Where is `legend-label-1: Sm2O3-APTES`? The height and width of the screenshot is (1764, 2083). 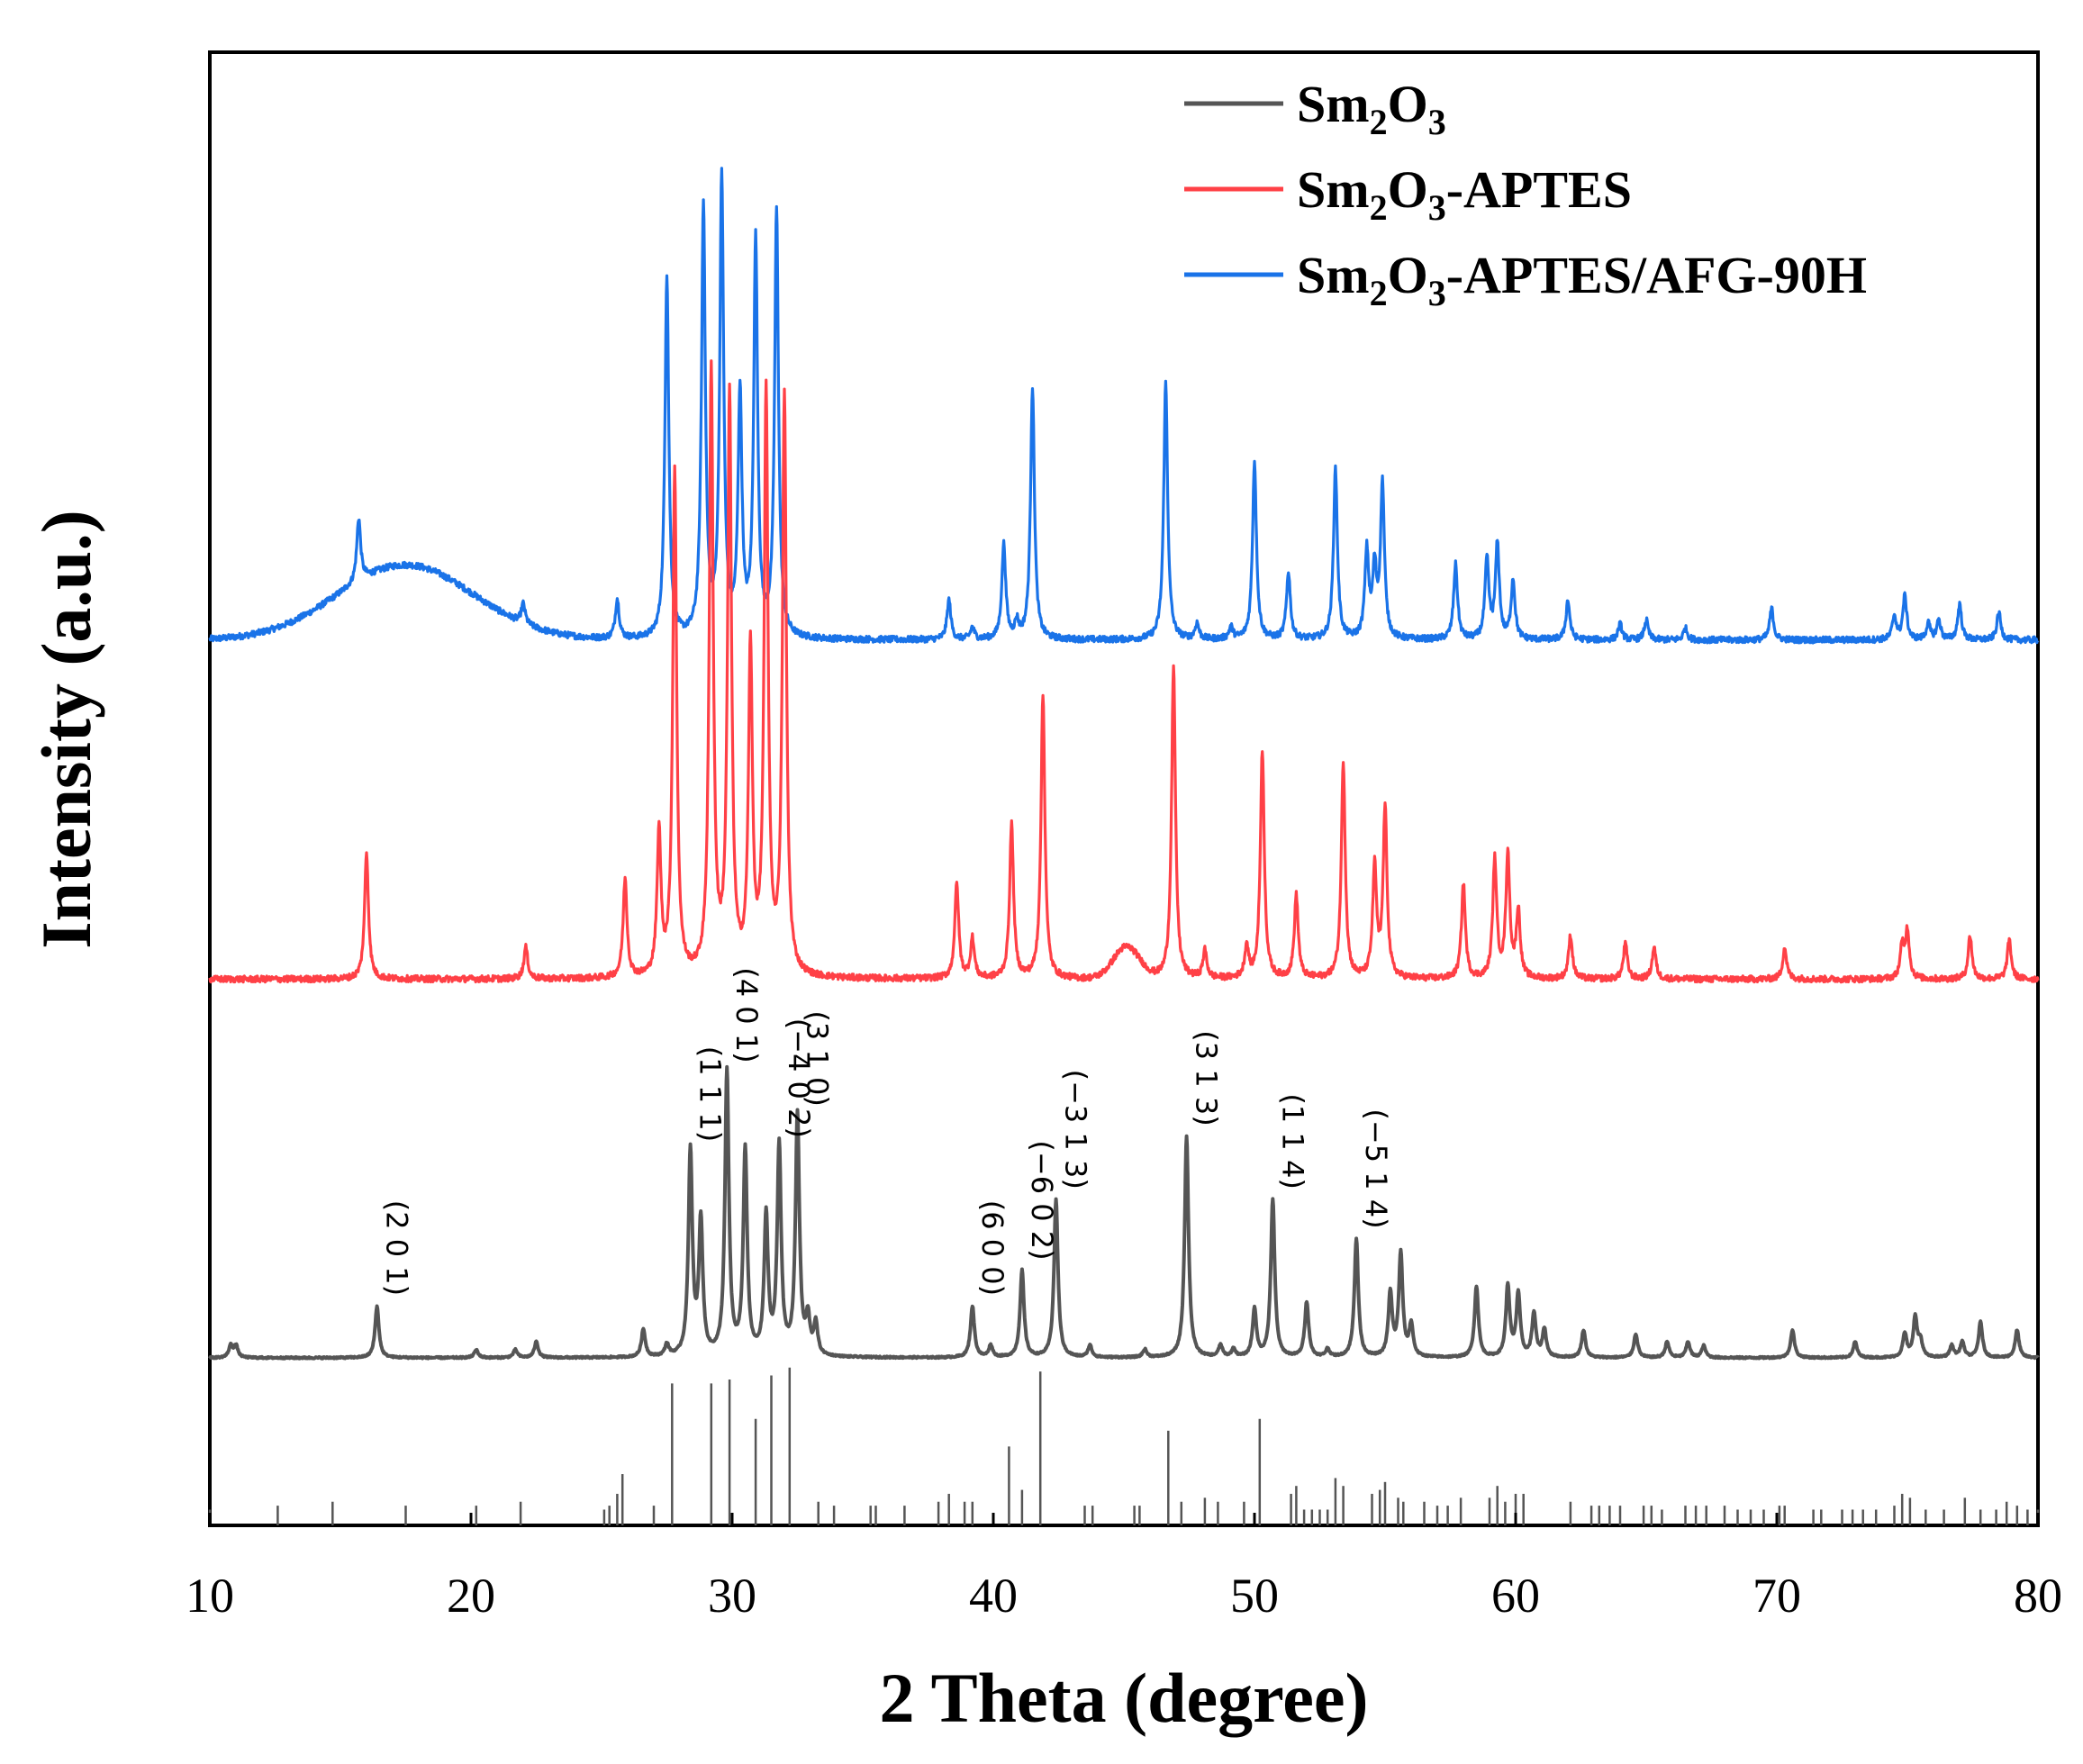 legend-label-1: Sm2O3-APTES is located at coordinates (1464, 194).